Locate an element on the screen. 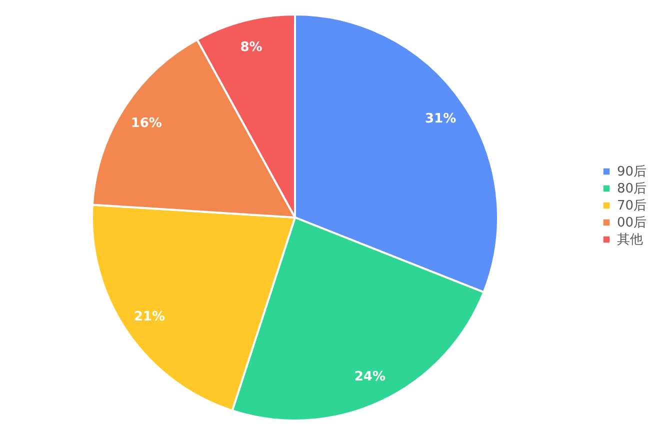  legend-label: 70后 is located at coordinates (632, 206).